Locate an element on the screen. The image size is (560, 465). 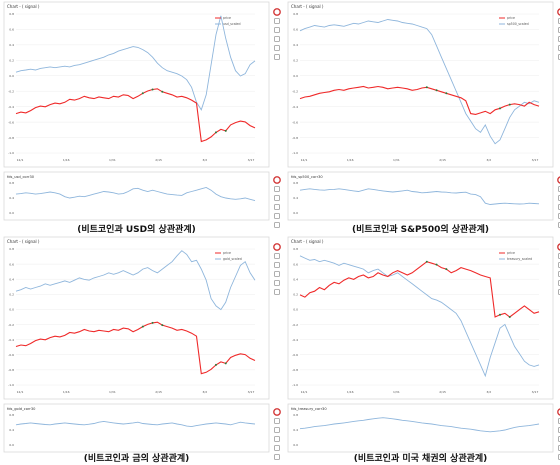
x-tick-label: 1/31 is located at coordinates (396, 392).